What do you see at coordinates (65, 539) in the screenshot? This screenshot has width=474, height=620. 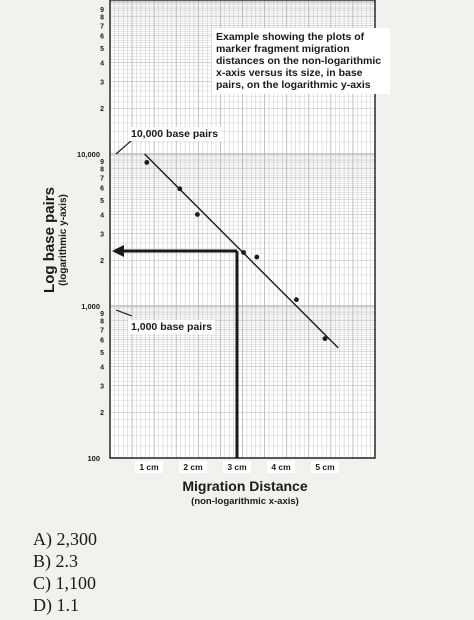 I see `option-a: A) 2,300` at bounding box center [65, 539].